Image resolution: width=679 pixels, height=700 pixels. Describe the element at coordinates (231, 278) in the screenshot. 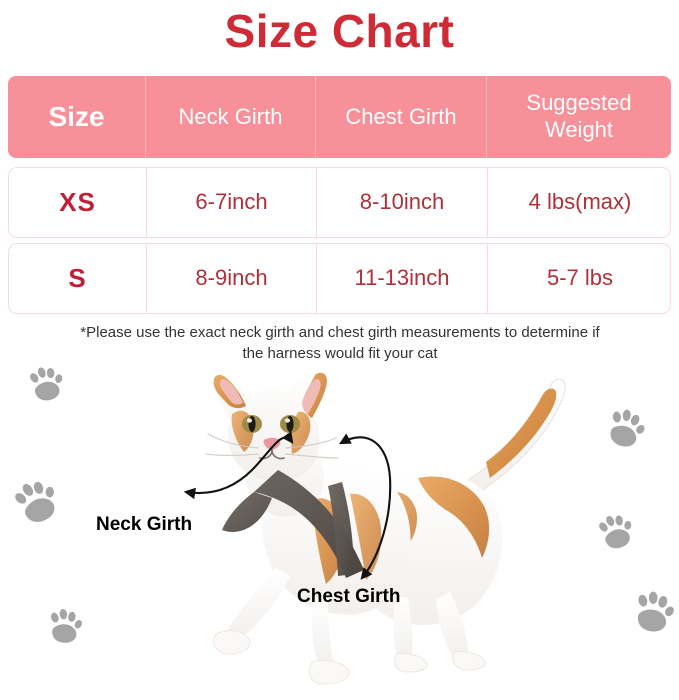

I see `cell-neck-girth: 8-9inch` at that location.